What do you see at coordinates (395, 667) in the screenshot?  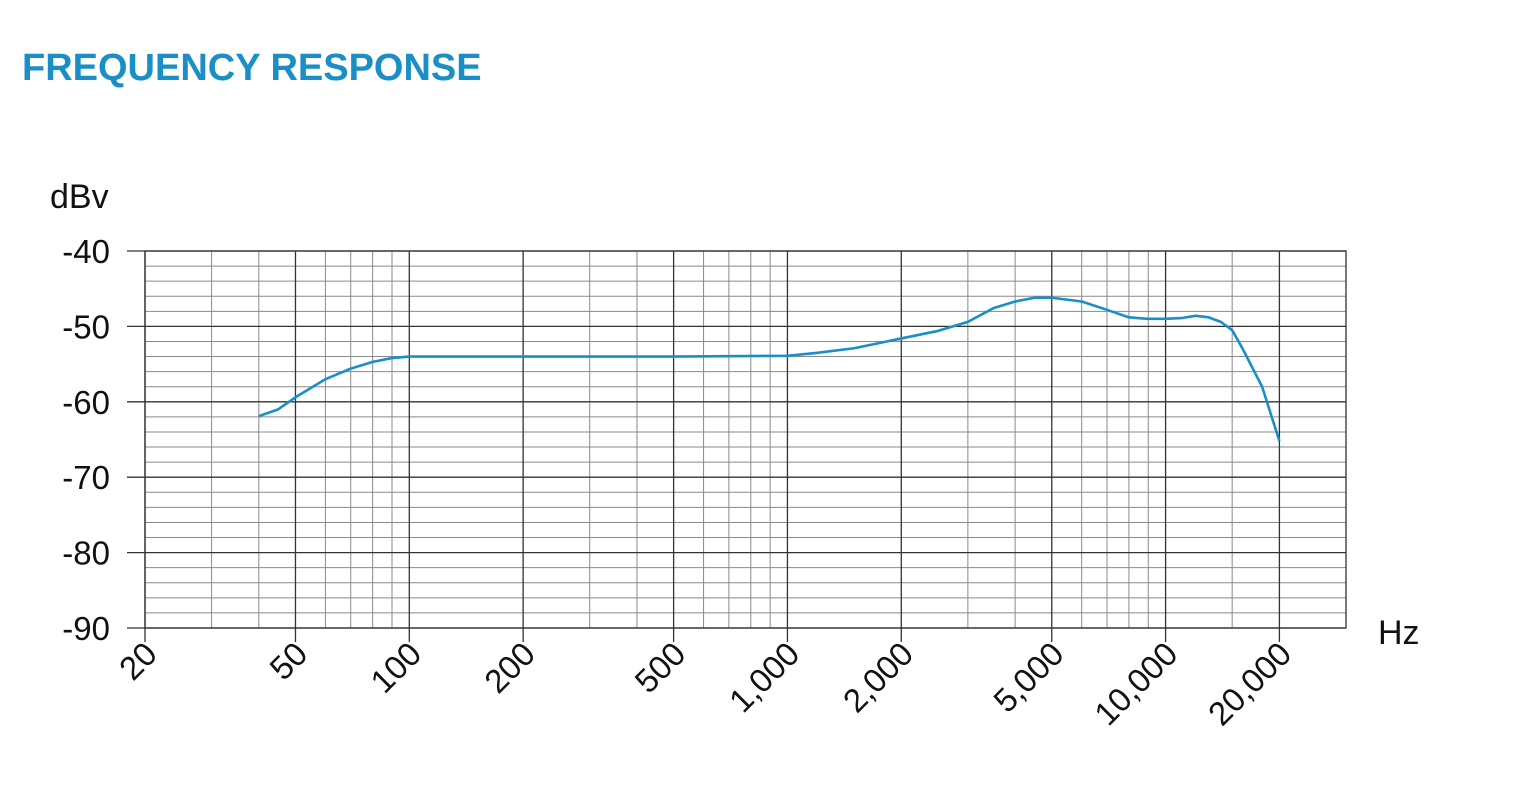 I see `x-tick-label: 100` at bounding box center [395, 667].